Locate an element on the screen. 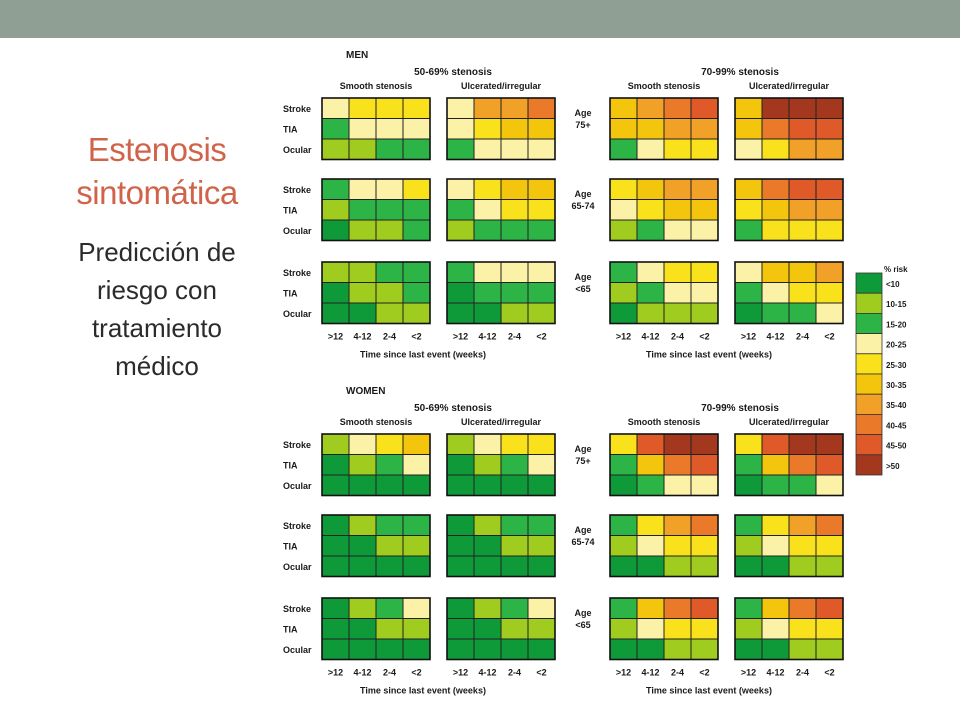 This screenshot has height=720, width=960. legend-label: 25-30 is located at coordinates (896, 365).